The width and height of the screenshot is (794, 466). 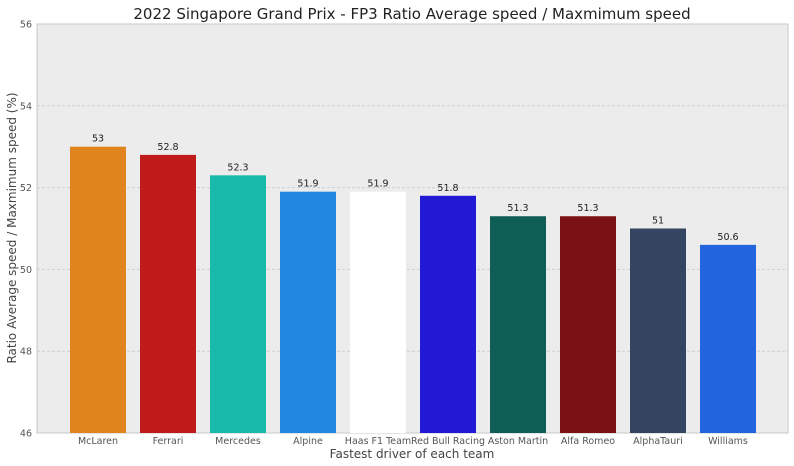 I want to click on y-tick-label: 54, so click(x=26, y=106).